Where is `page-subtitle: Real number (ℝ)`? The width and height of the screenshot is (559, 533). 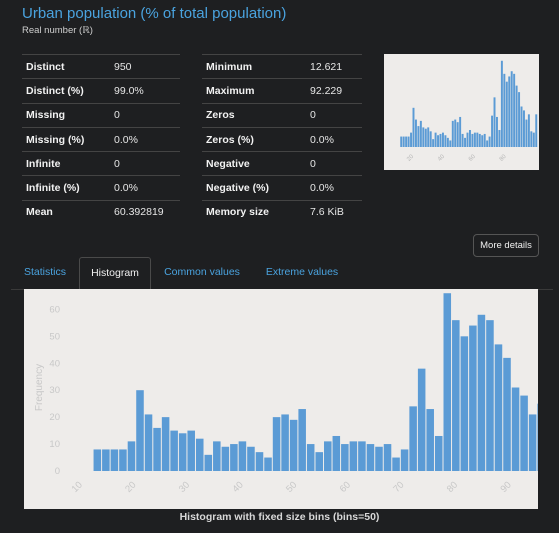
page-subtitle: Real number (ℝ) is located at coordinates (57, 30).